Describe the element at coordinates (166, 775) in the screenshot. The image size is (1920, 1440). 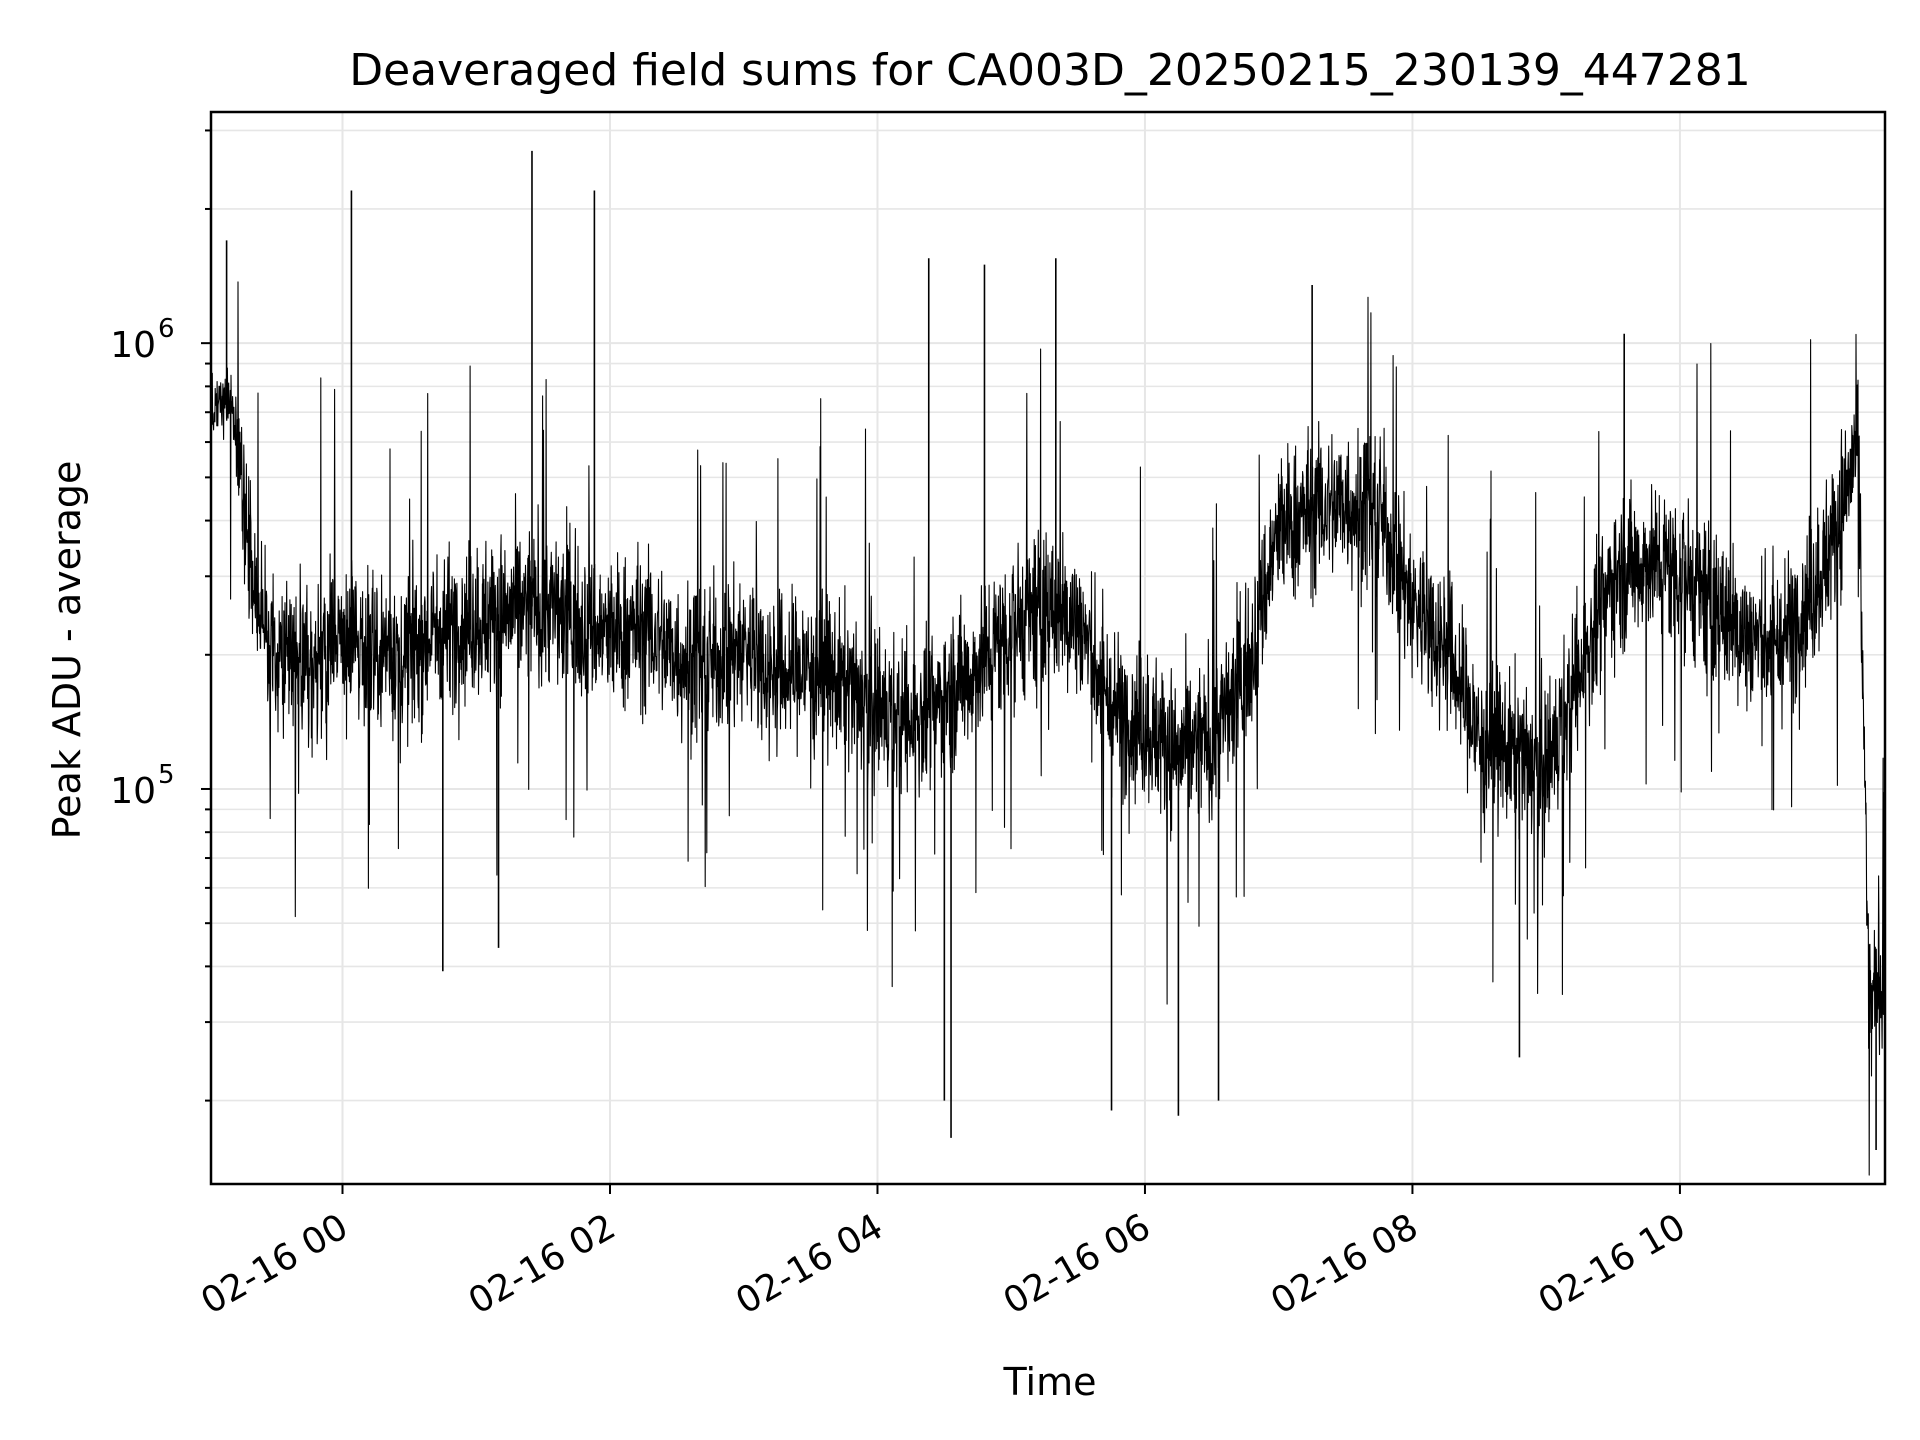
I see `y-tick-exponent: 5` at that location.